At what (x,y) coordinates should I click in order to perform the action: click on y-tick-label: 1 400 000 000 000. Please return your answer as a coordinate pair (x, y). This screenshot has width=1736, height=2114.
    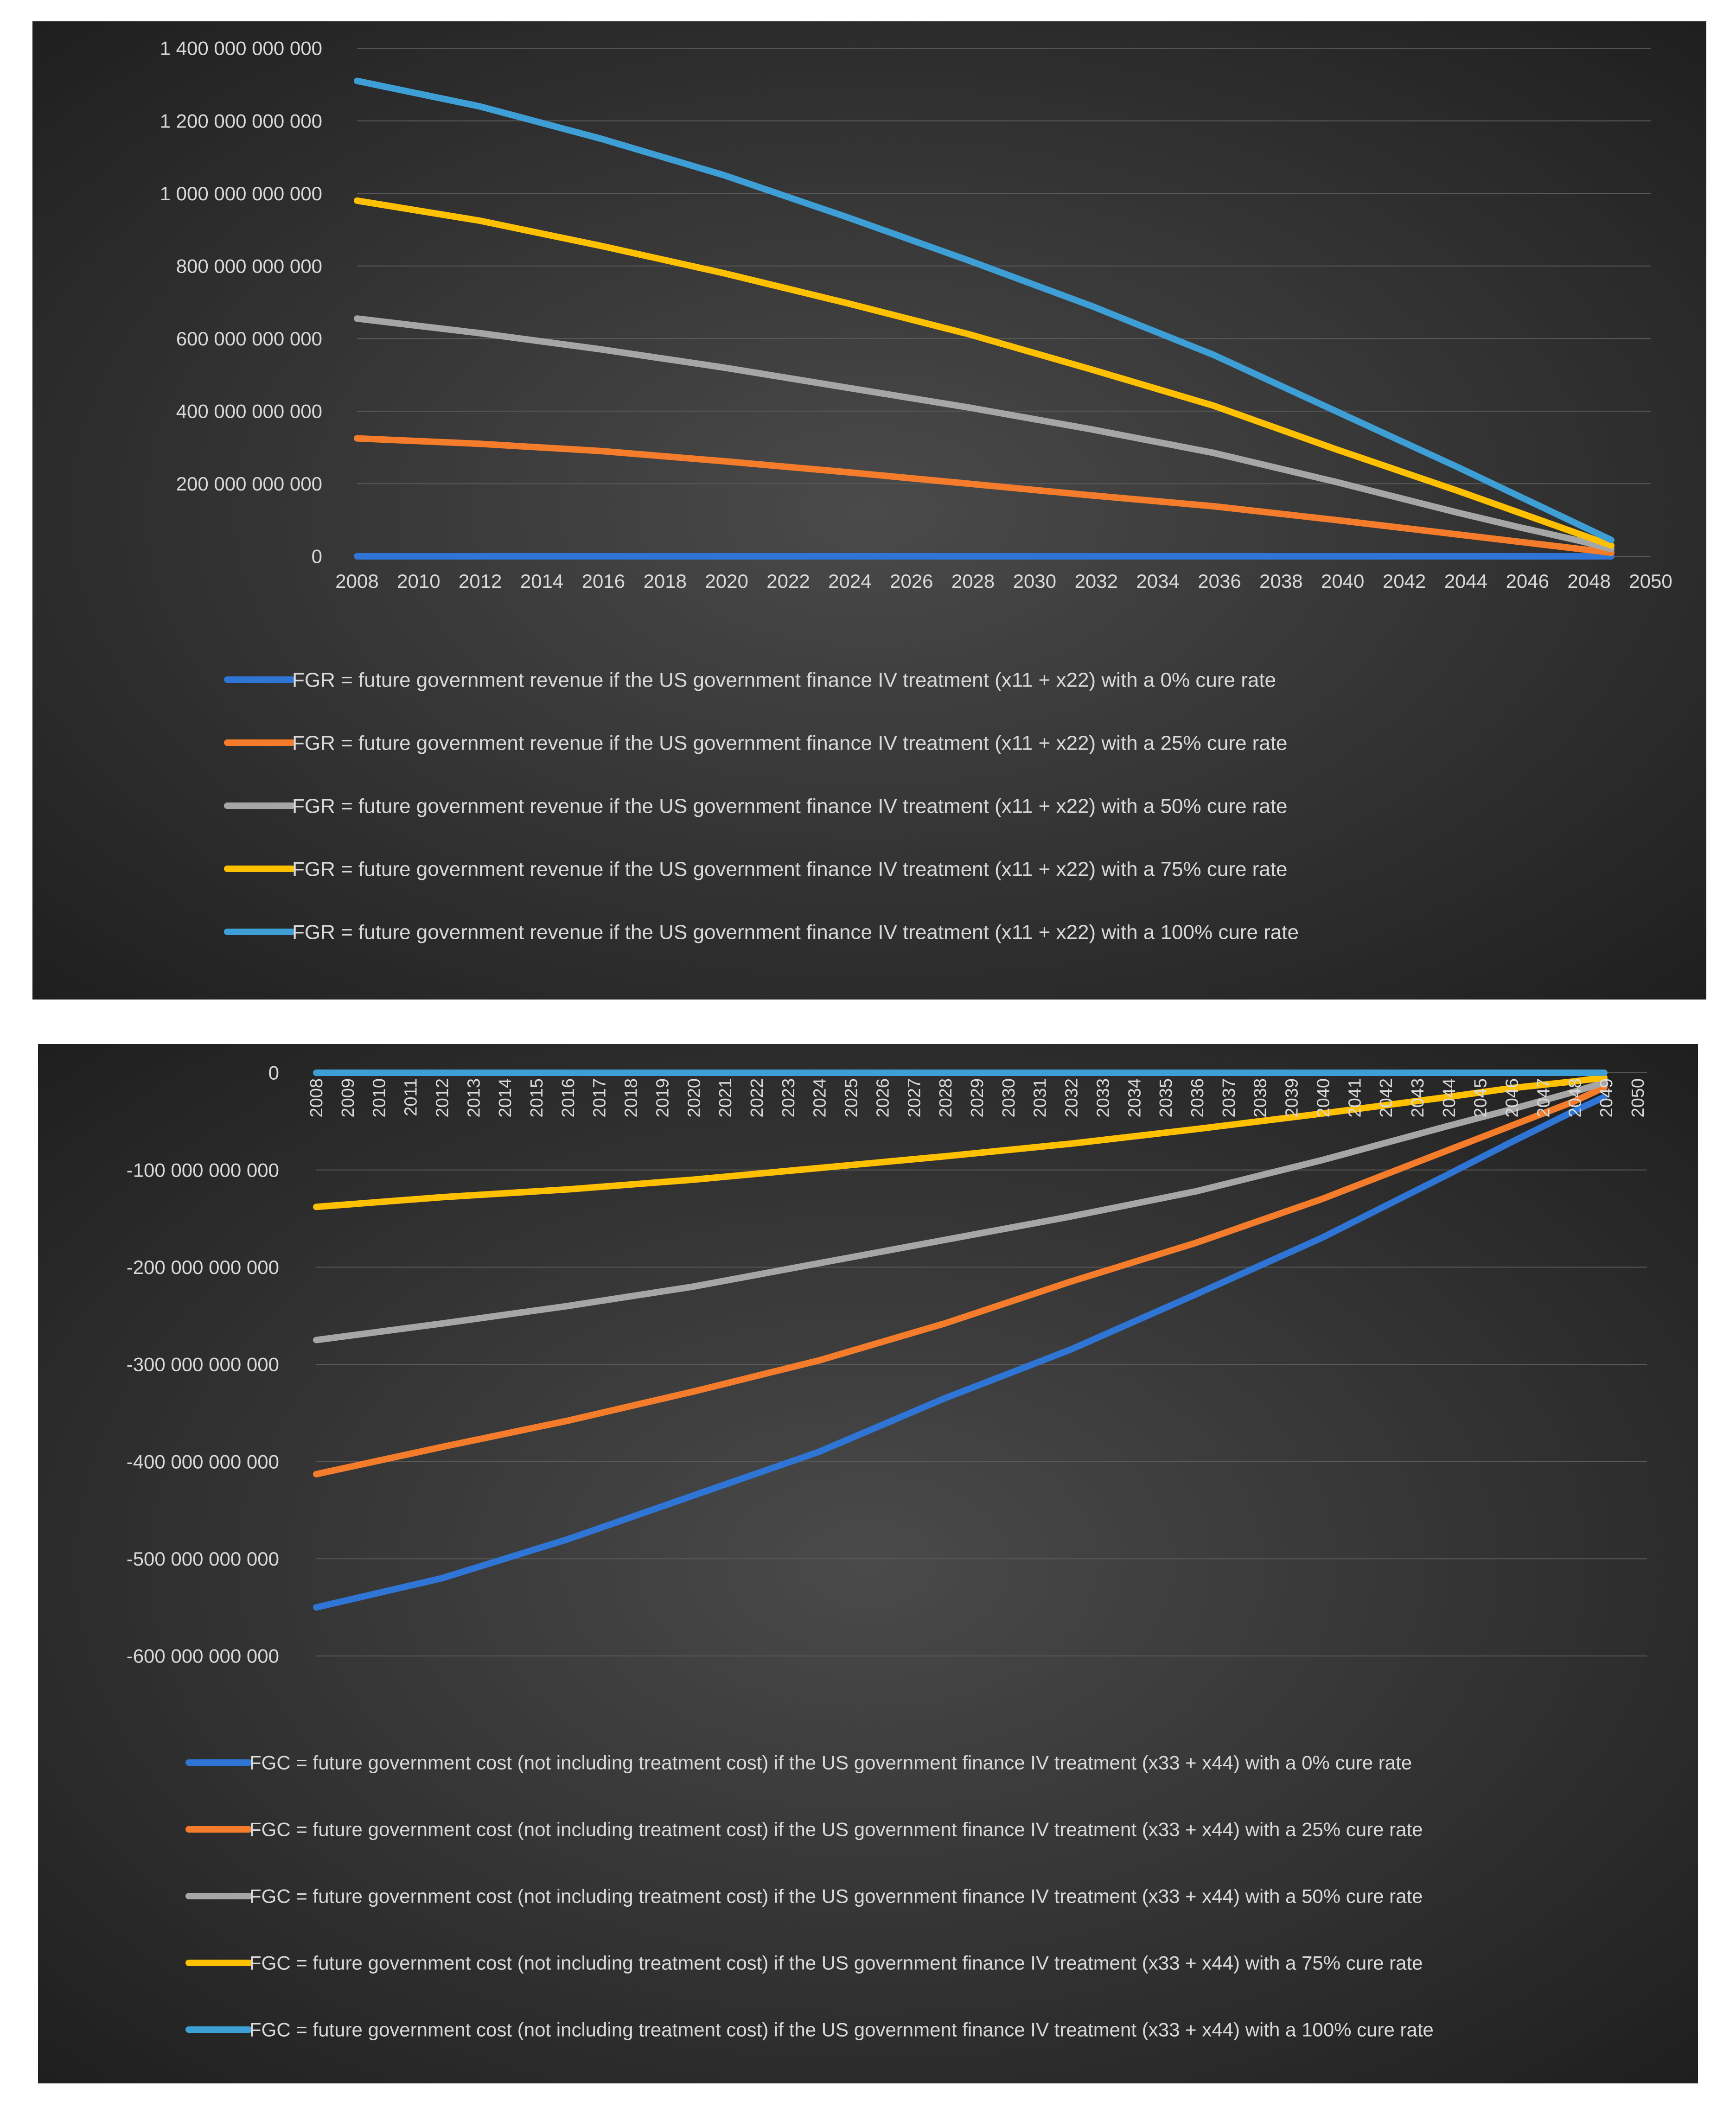
    Looking at the image, I should click on (241, 48).